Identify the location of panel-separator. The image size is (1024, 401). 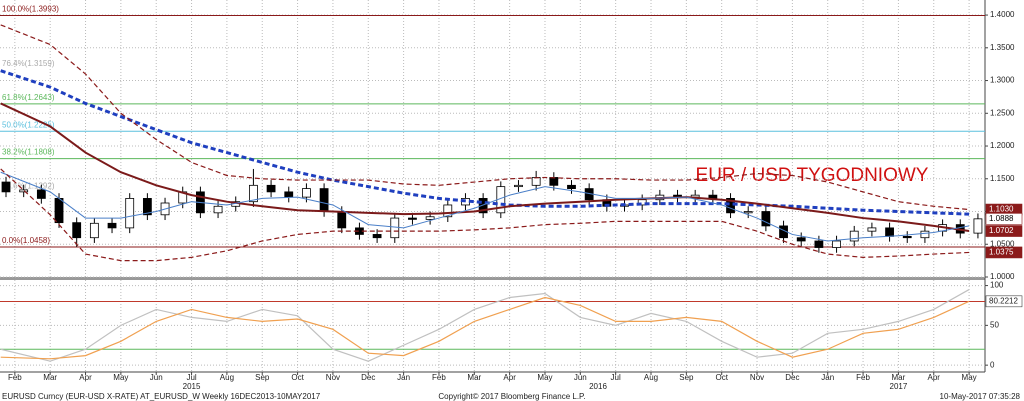
(492, 278).